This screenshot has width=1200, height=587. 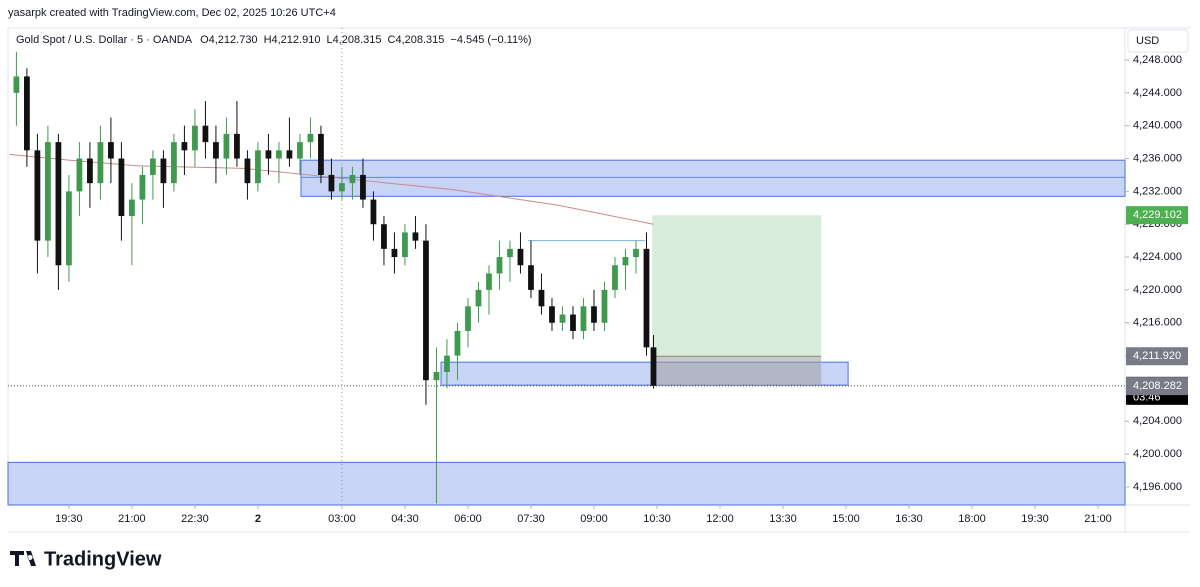 What do you see at coordinates (490, 40) in the screenshot?
I see `ohlc-value: −4.545 (−0.11%)` at bounding box center [490, 40].